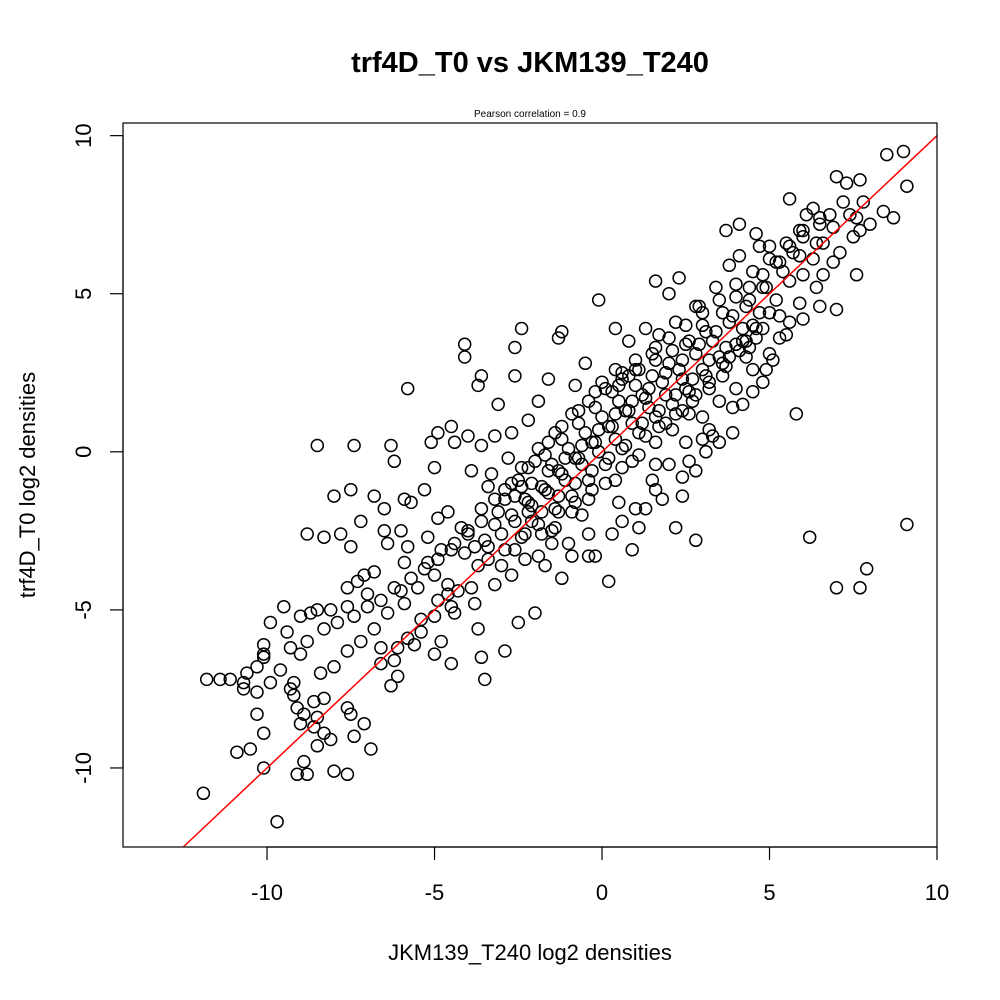 This screenshot has width=1000, height=1000. Describe the element at coordinates (83, 294) in the screenshot. I see `y-tick-label: 5` at that location.